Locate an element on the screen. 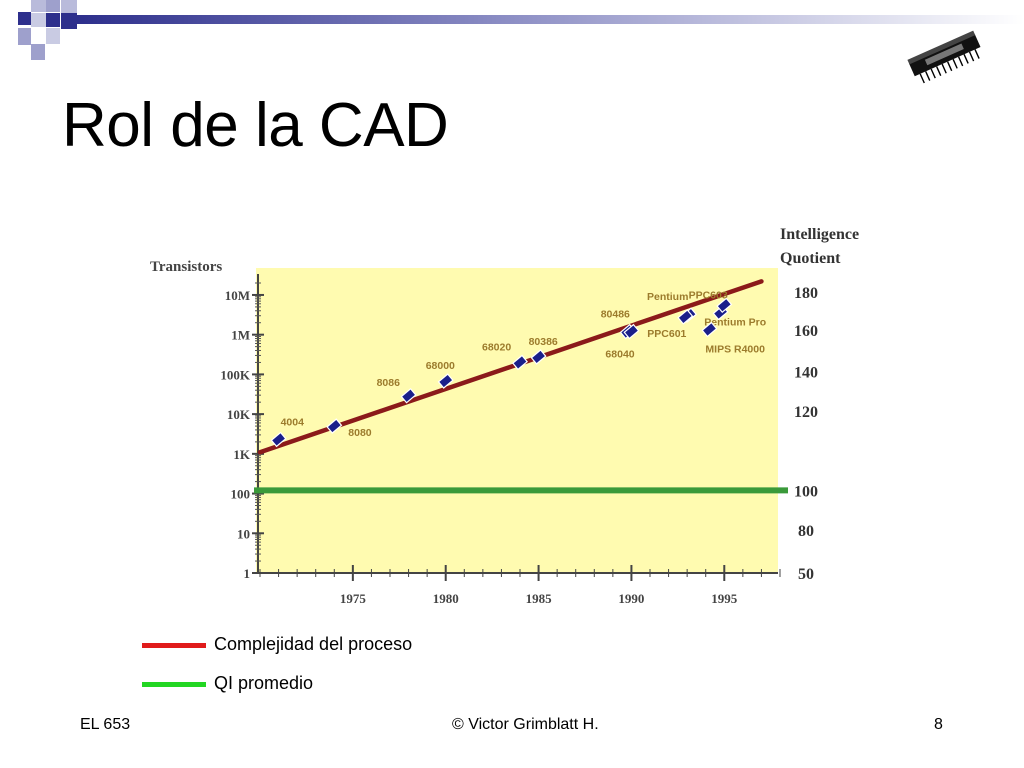 This screenshot has width=1024, height=768. point-label: 80386 is located at coordinates (543, 342).